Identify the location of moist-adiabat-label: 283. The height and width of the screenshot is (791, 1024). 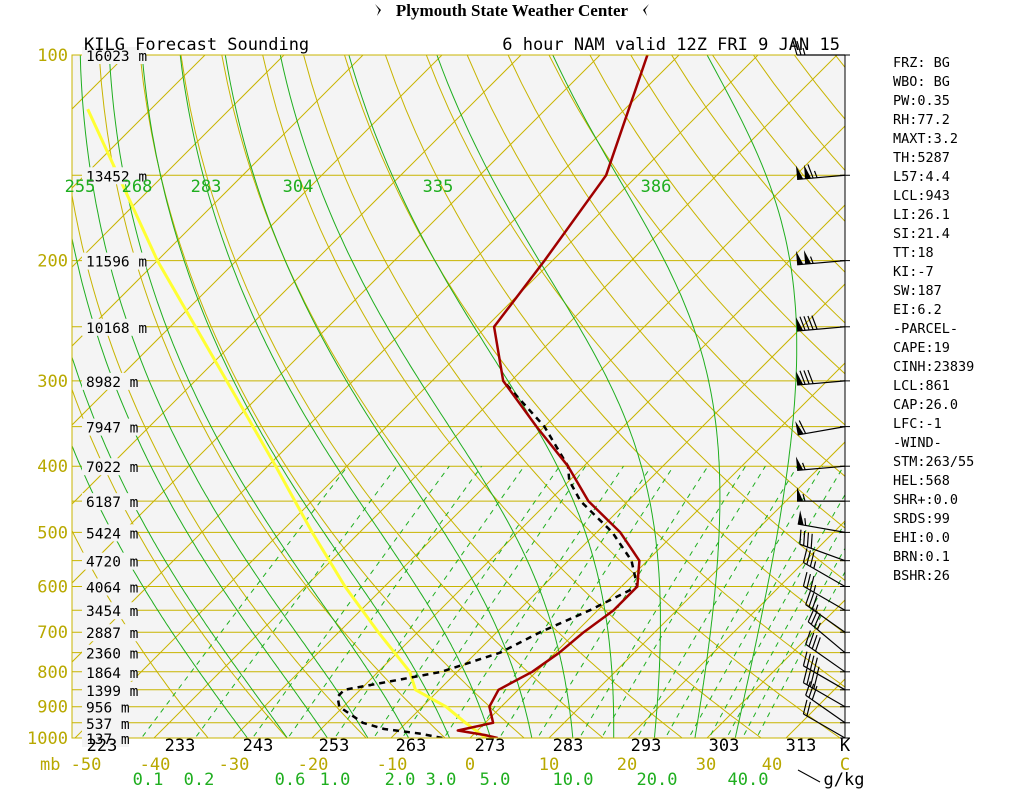
(206, 187).